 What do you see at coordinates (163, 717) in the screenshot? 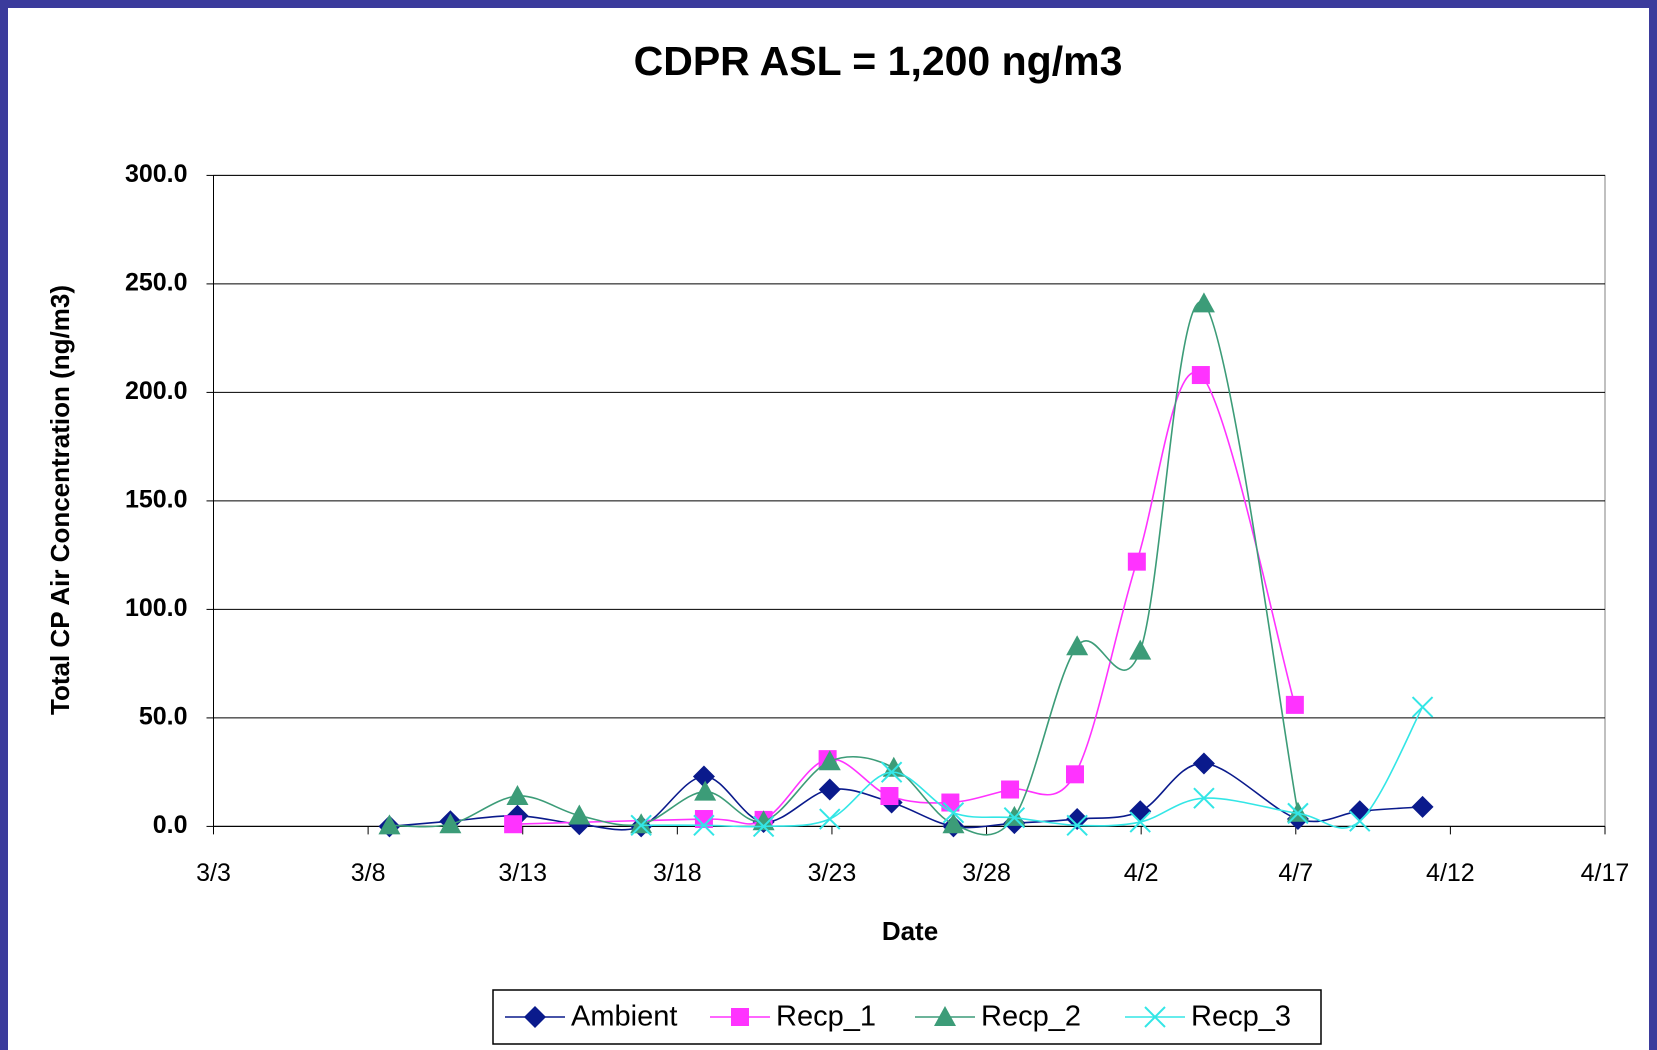
I see `y-tick-label: 50.0` at bounding box center [163, 717].